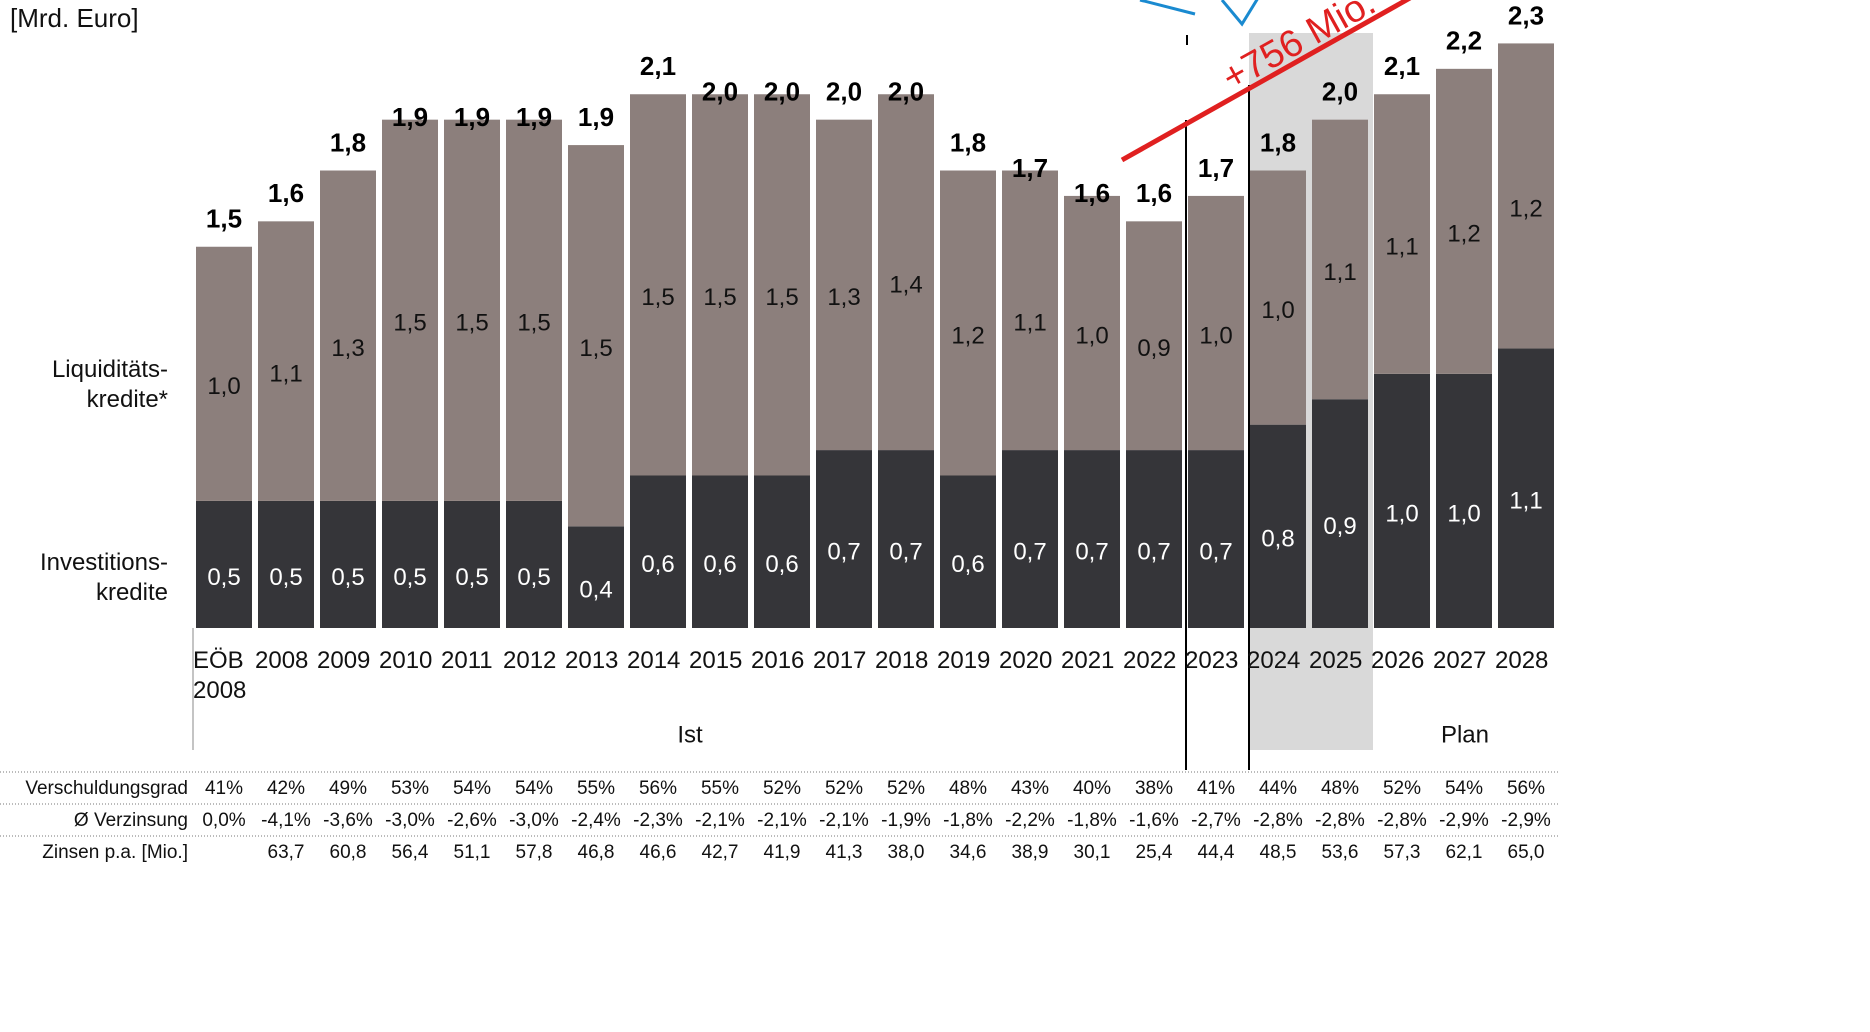 This screenshot has height=1032, width=1870. Describe the element at coordinates (906, 852) in the screenshot. I see `table-cell: 38,0` at that location.